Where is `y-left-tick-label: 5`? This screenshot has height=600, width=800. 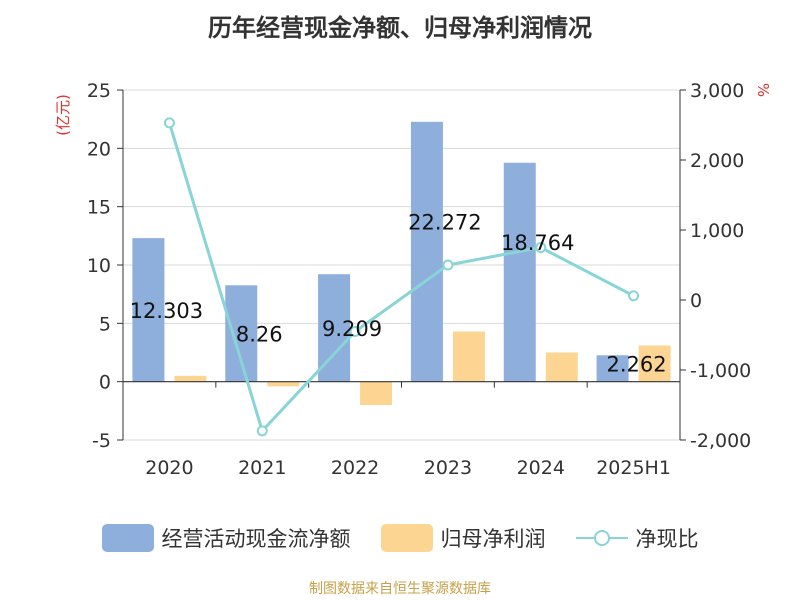
y-left-tick-label: 5 is located at coordinates (105, 324).